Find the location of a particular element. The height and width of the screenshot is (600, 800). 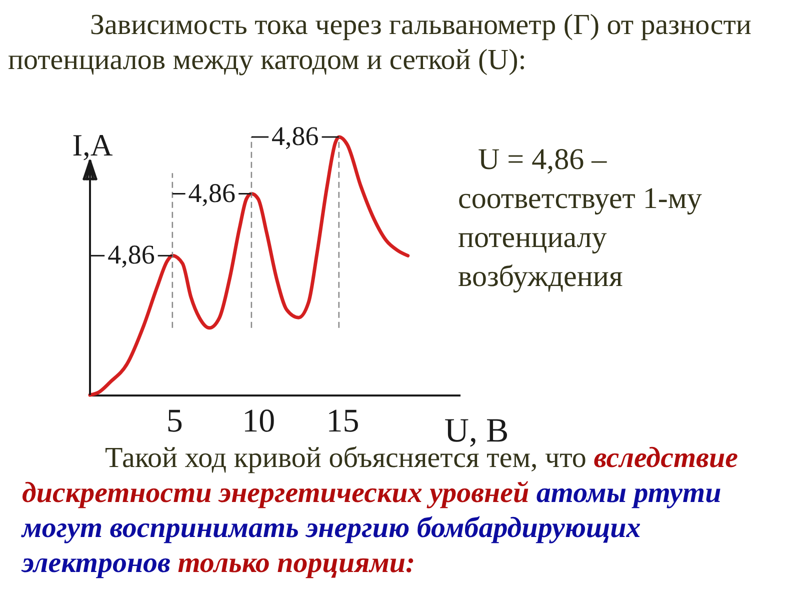

x-tick-label: 15 is located at coordinates (343, 422).